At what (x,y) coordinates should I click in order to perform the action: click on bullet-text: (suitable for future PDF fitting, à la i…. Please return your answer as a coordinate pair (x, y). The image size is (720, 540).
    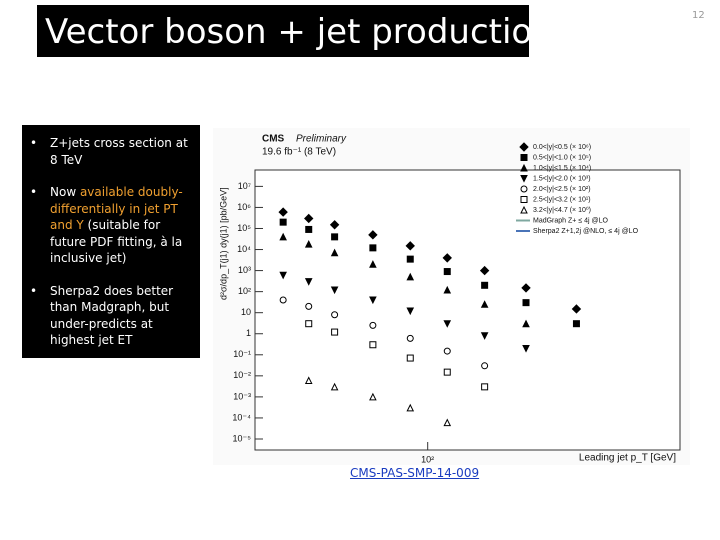
    Looking at the image, I should click on (116, 241).